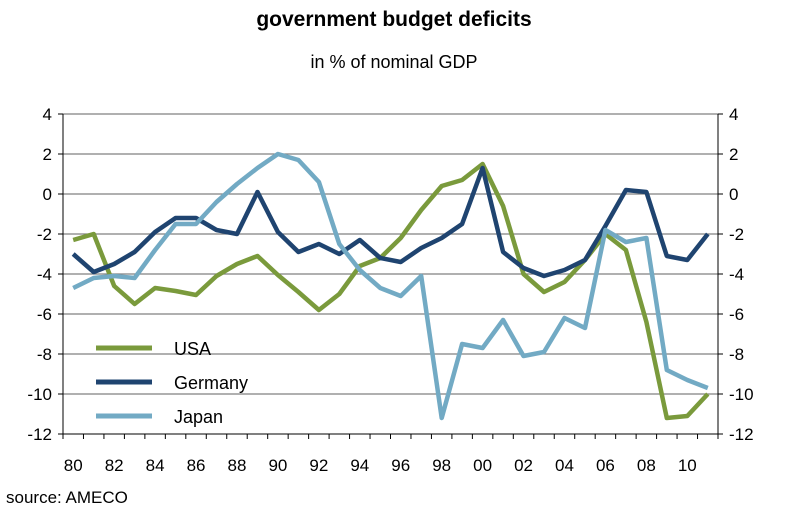  What do you see at coordinates (47, 194) in the screenshot?
I see `y-tick-label-left: 0` at bounding box center [47, 194].